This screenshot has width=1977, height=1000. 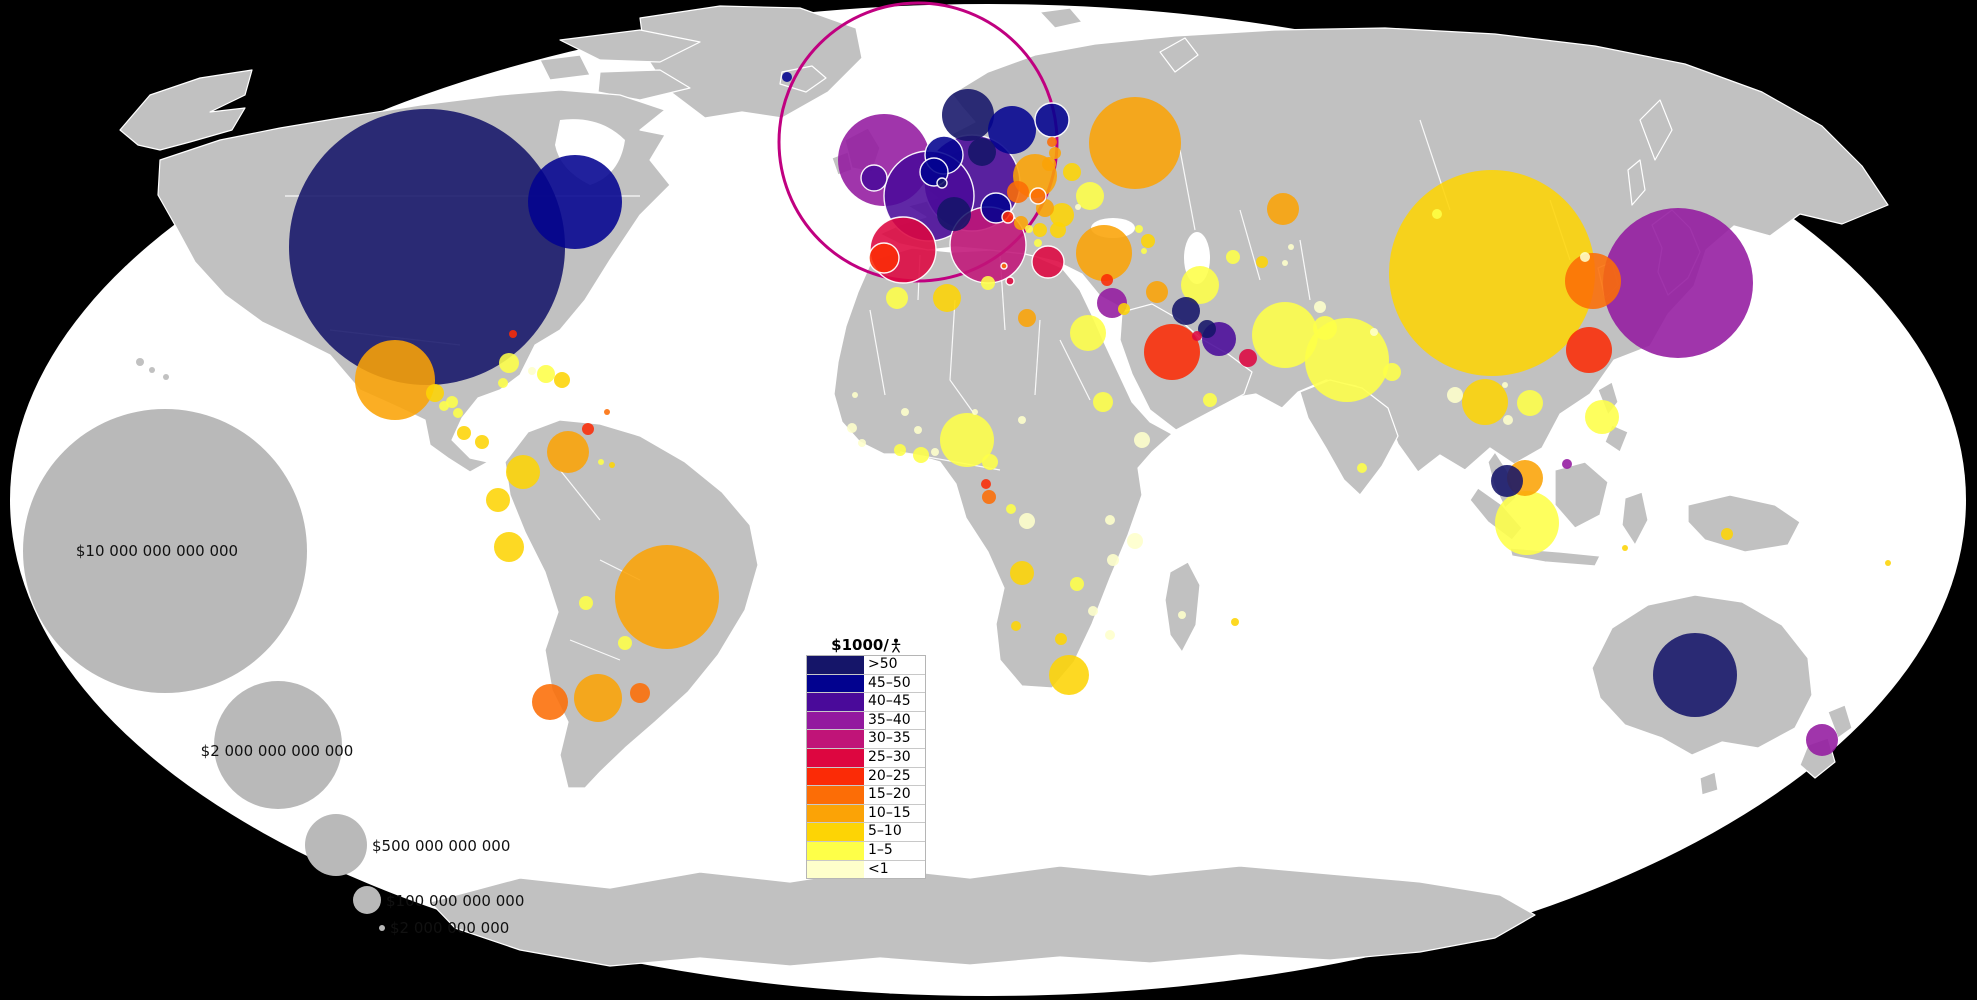 What do you see at coordinates (1636, 182) in the screenshot?
I see `land-sakhalin` at bounding box center [1636, 182].